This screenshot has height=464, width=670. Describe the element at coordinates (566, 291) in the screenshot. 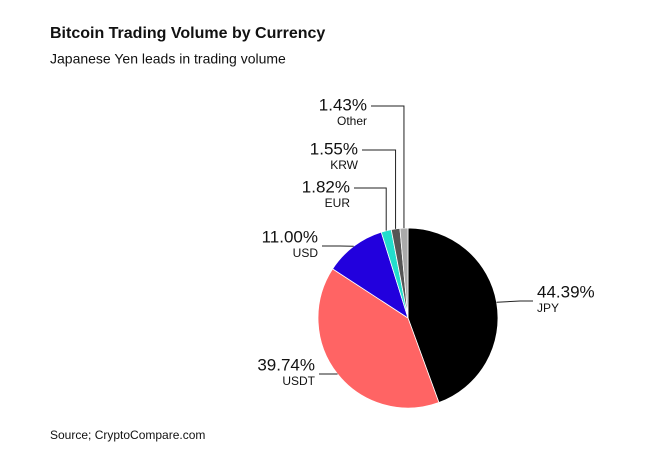

I see `value-label: 44.39%` at that location.